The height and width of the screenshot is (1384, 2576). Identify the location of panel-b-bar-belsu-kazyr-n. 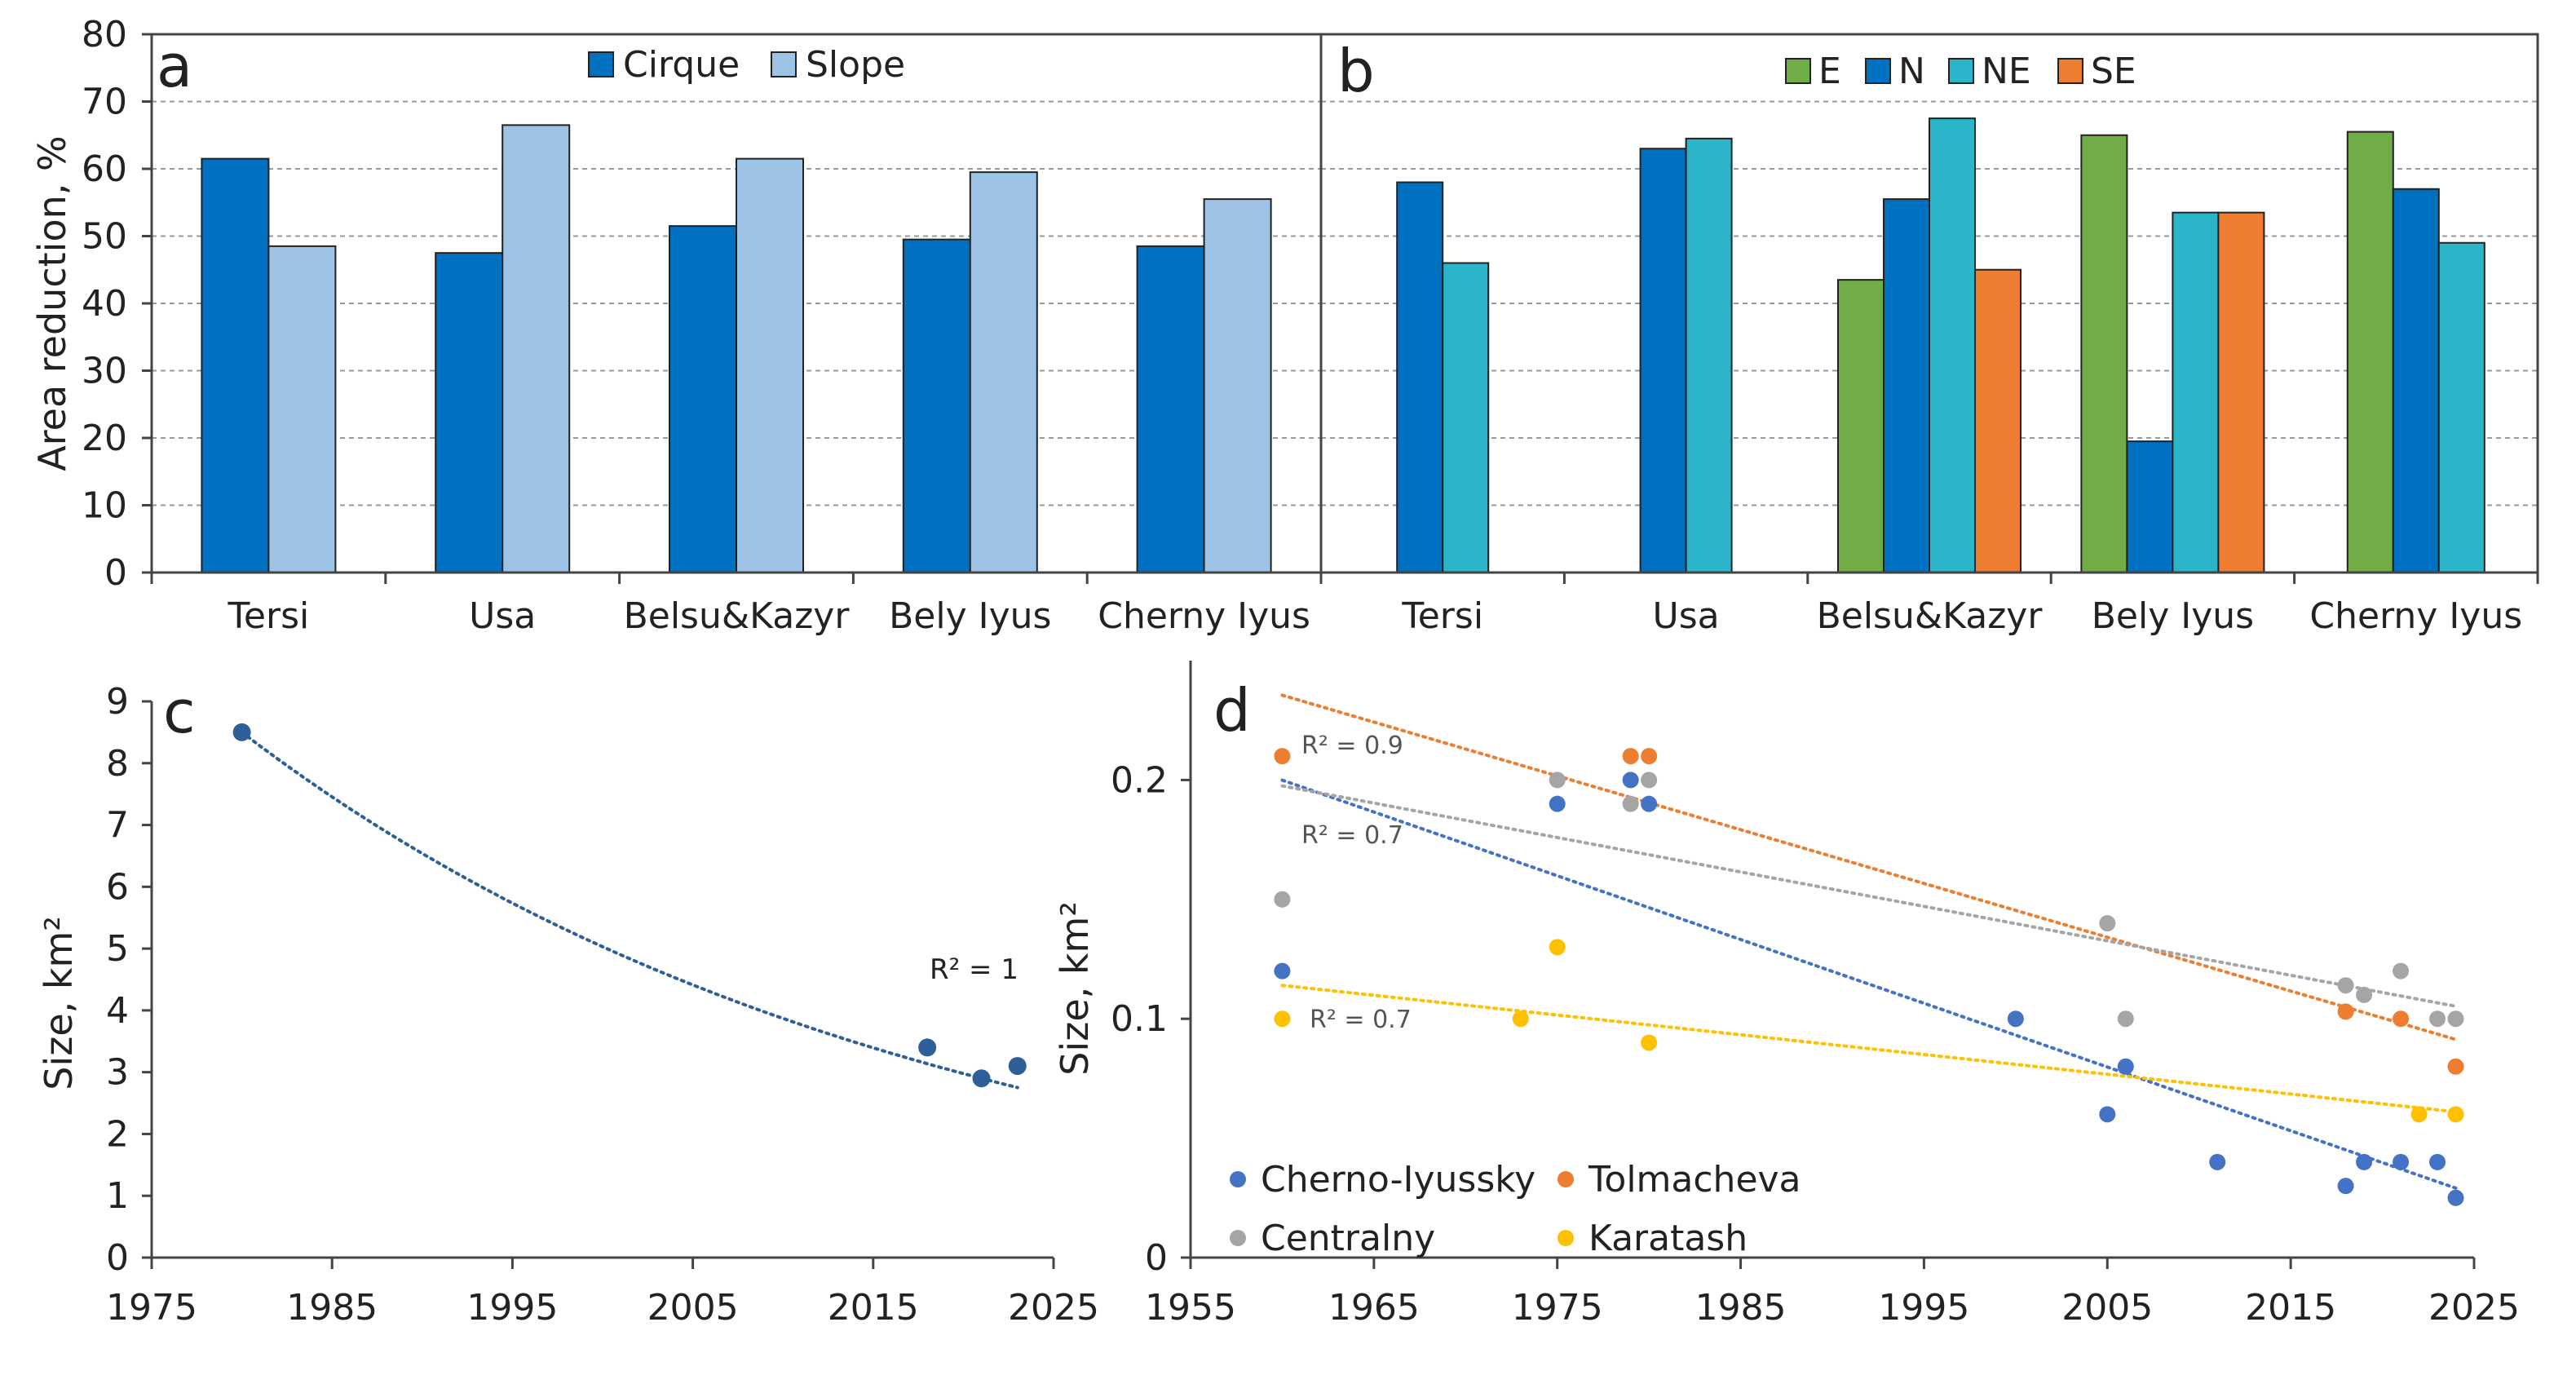
(1906, 385).